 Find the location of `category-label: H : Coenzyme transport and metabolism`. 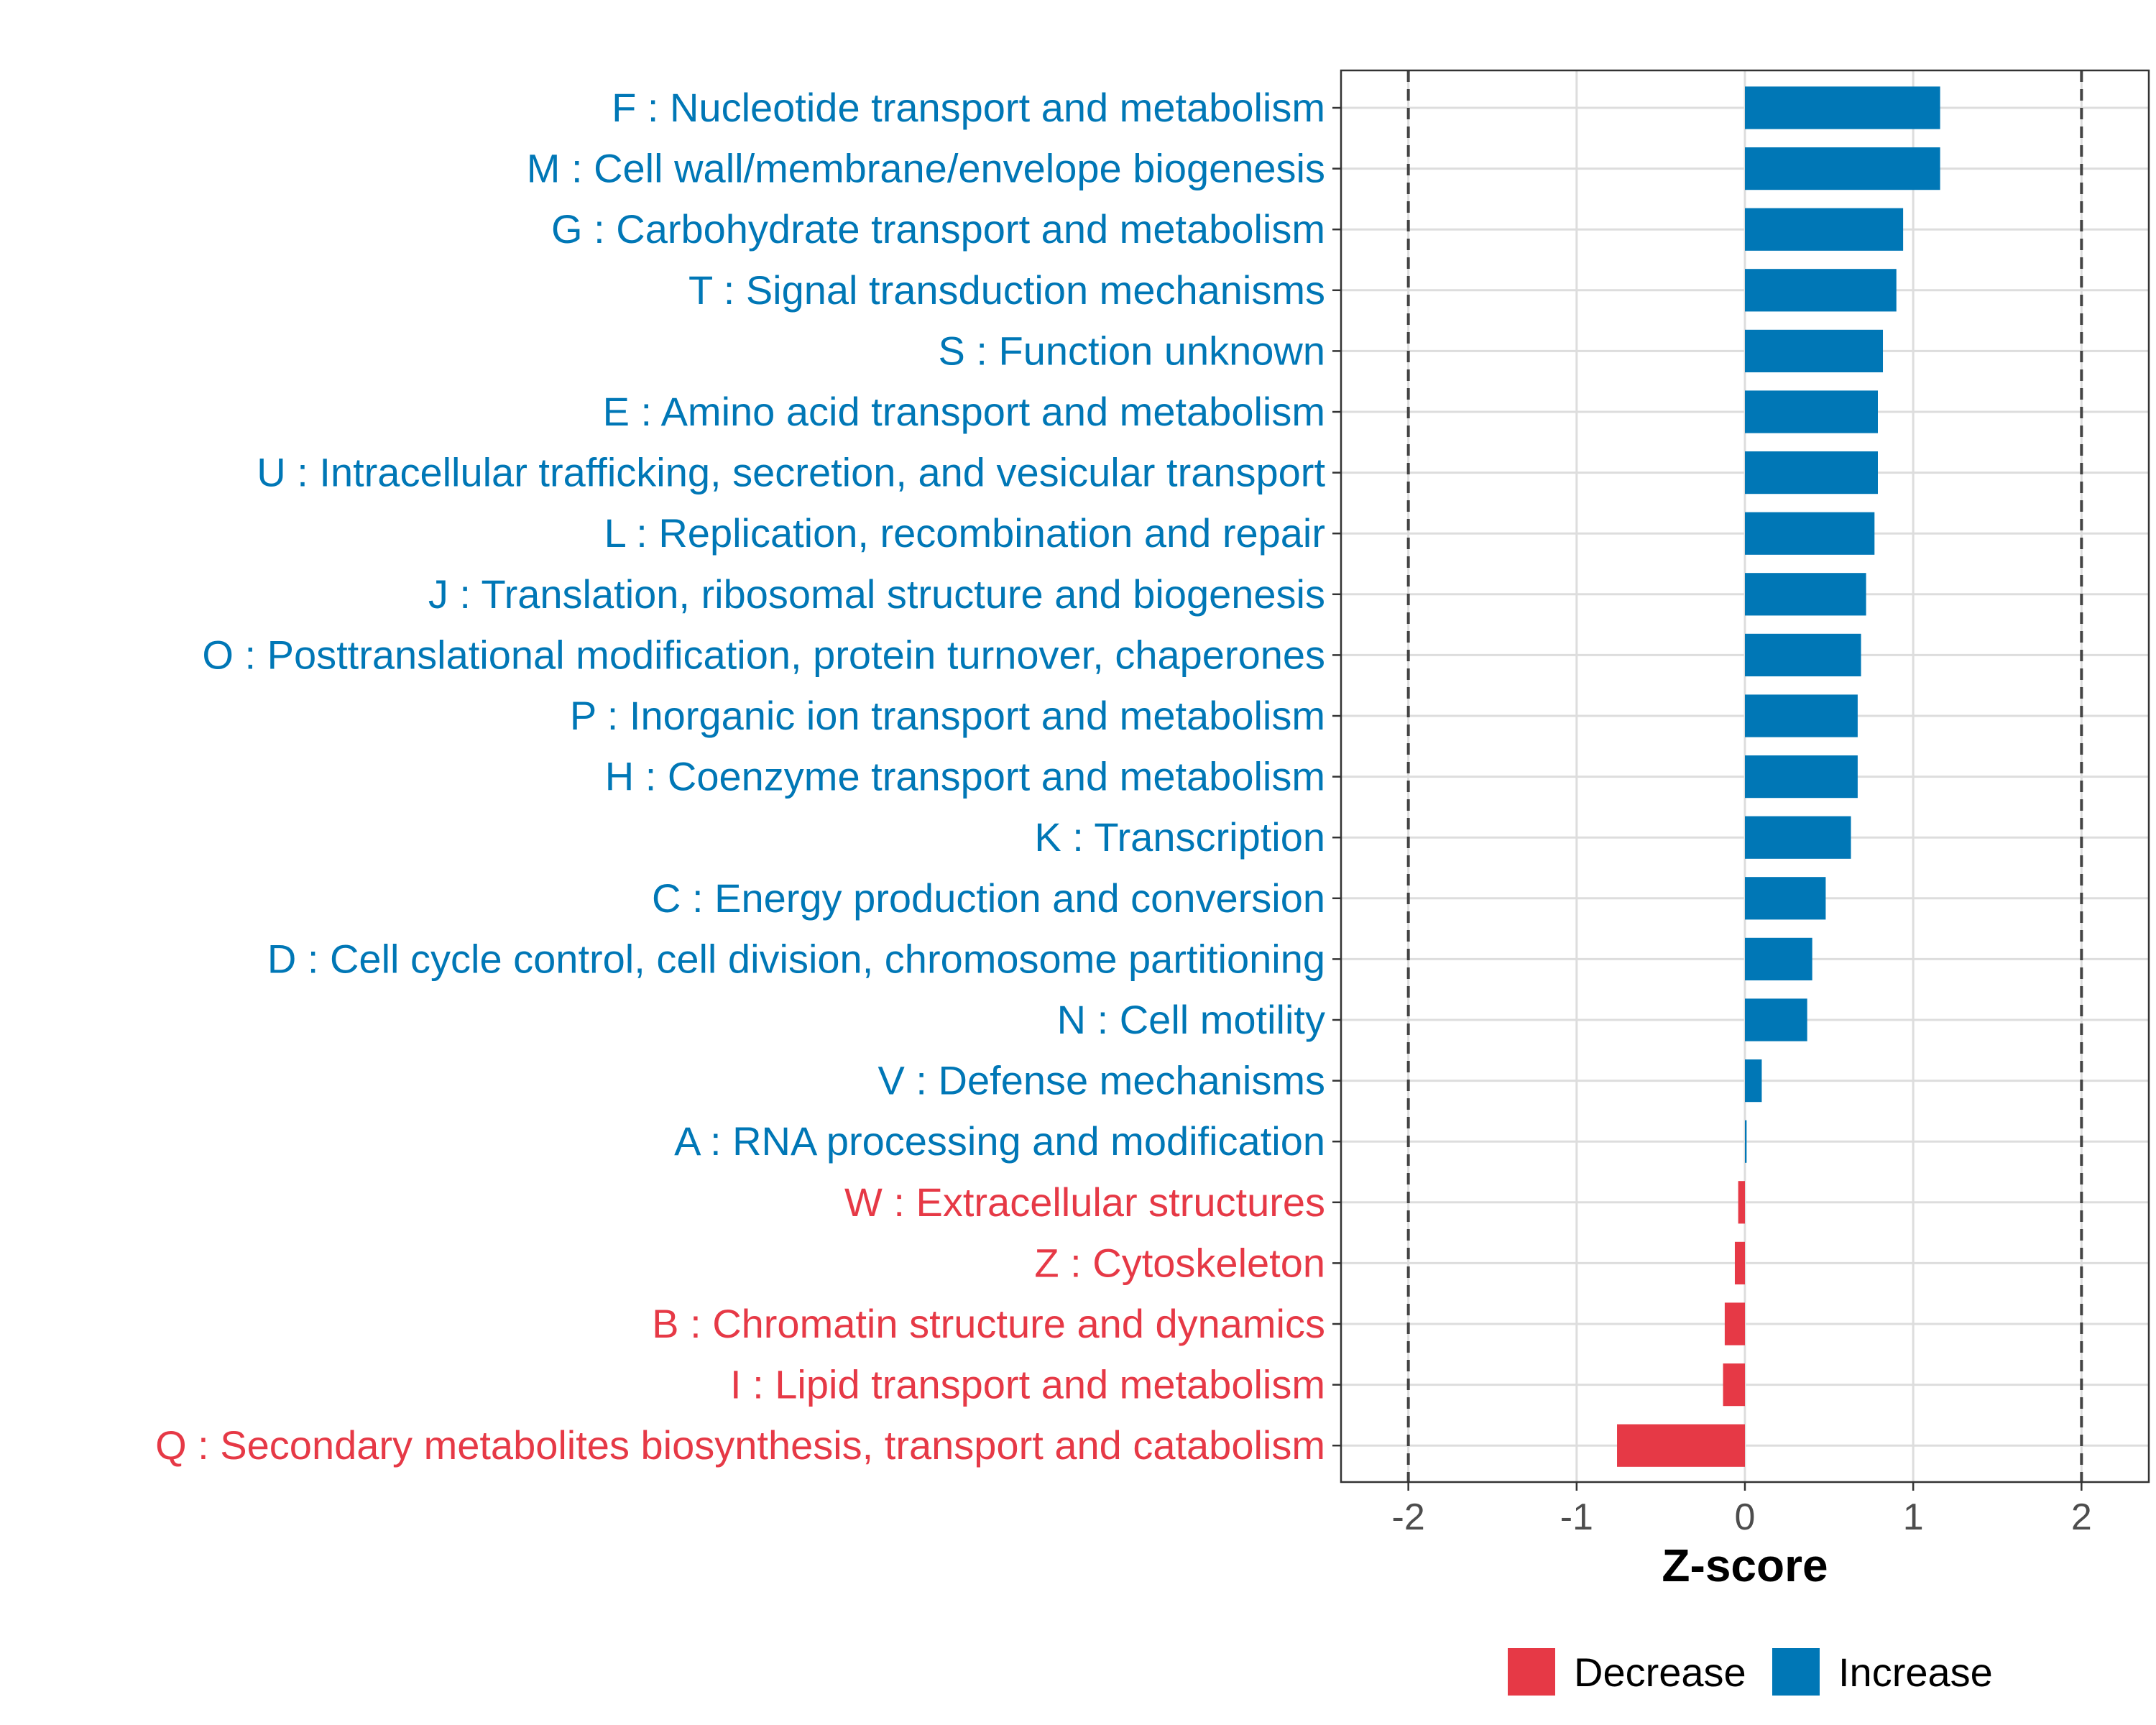

category-label: H : Coenzyme transport and metabolism is located at coordinates (965, 776).